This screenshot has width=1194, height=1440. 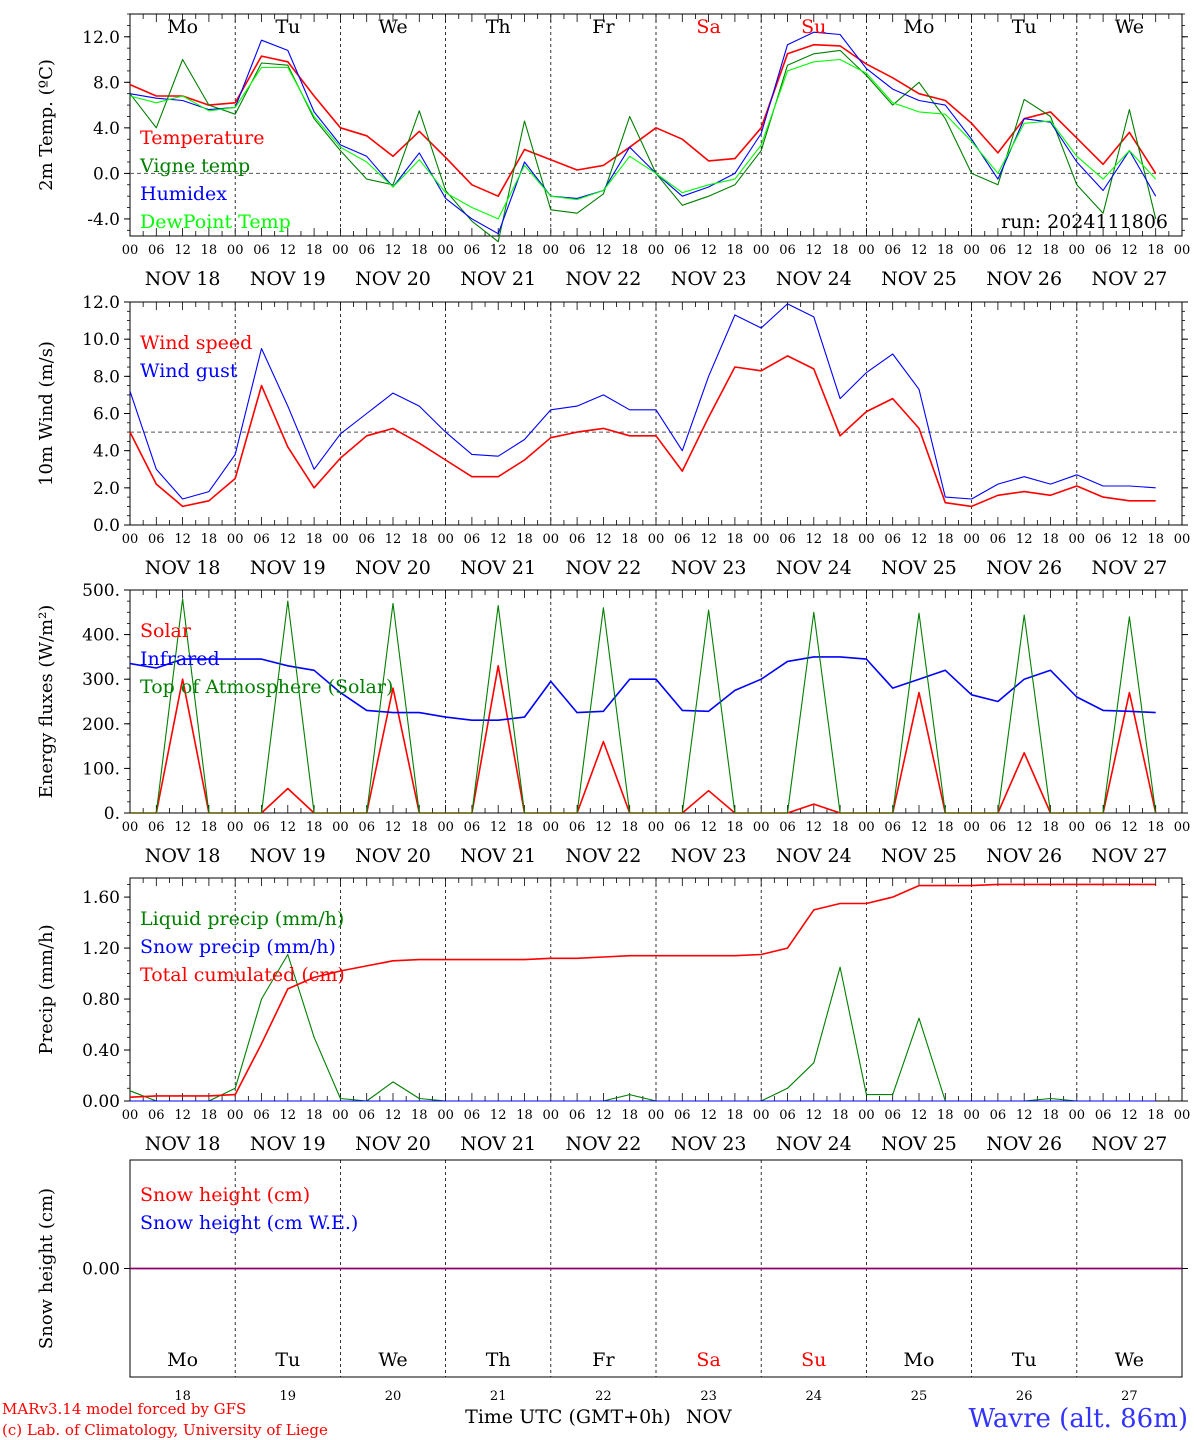 I want to click on y-tick-label: 0., so click(x=112, y=814).